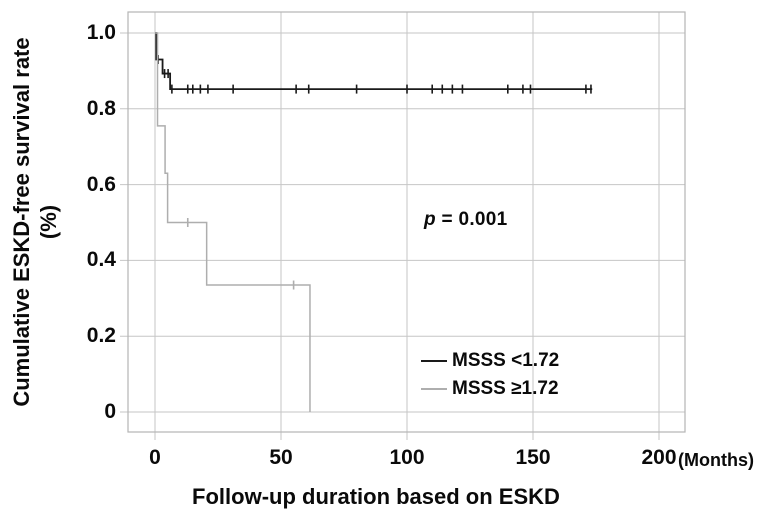 The width and height of the screenshot is (784, 514). What do you see at coordinates (434, 361) in the screenshot?
I see `legend-swatch-msss-lt-1.72` at bounding box center [434, 361].